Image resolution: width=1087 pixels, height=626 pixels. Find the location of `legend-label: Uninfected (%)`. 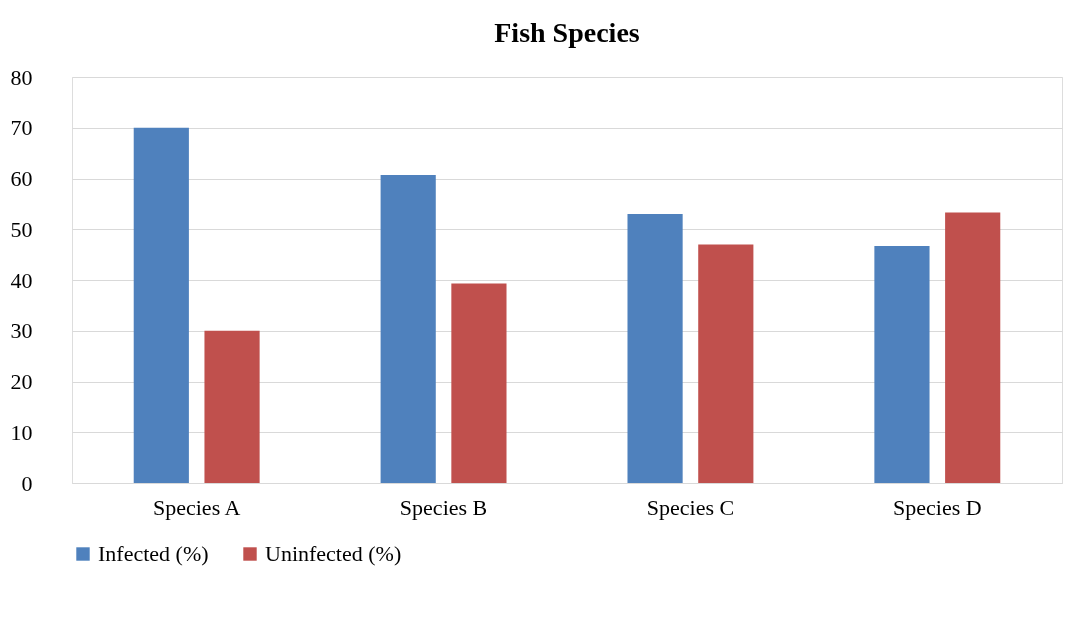

legend-label: Uninfected (%) is located at coordinates (333, 553).